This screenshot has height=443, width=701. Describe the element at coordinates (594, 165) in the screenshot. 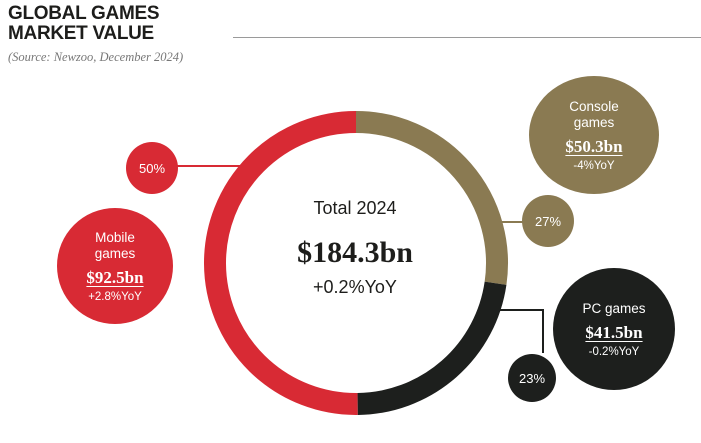

I see `console-yoy: -4%YoY` at that location.